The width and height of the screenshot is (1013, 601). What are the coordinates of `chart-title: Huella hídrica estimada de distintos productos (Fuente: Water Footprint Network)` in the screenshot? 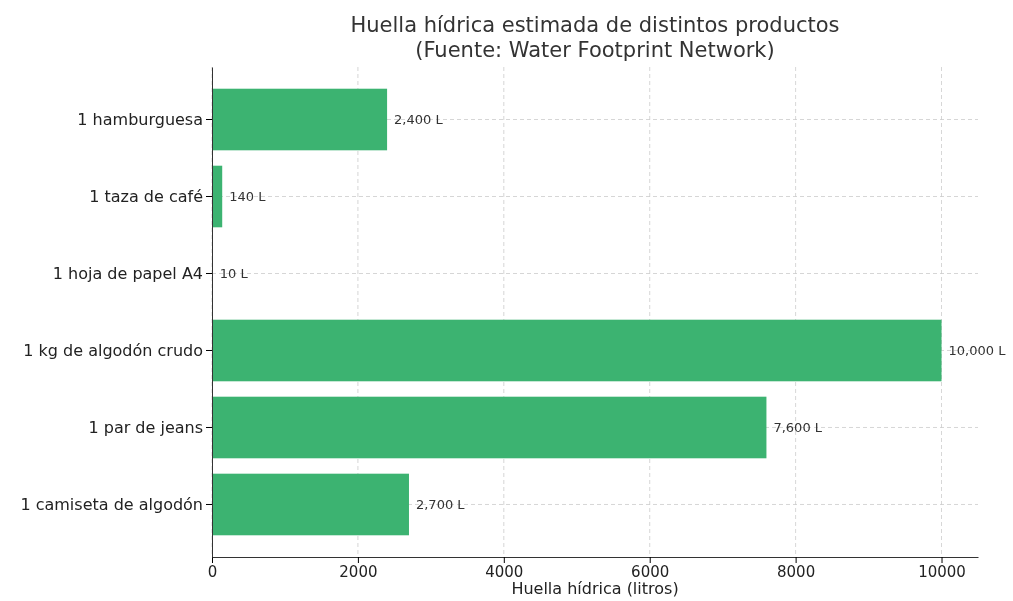 It's located at (595, 37).